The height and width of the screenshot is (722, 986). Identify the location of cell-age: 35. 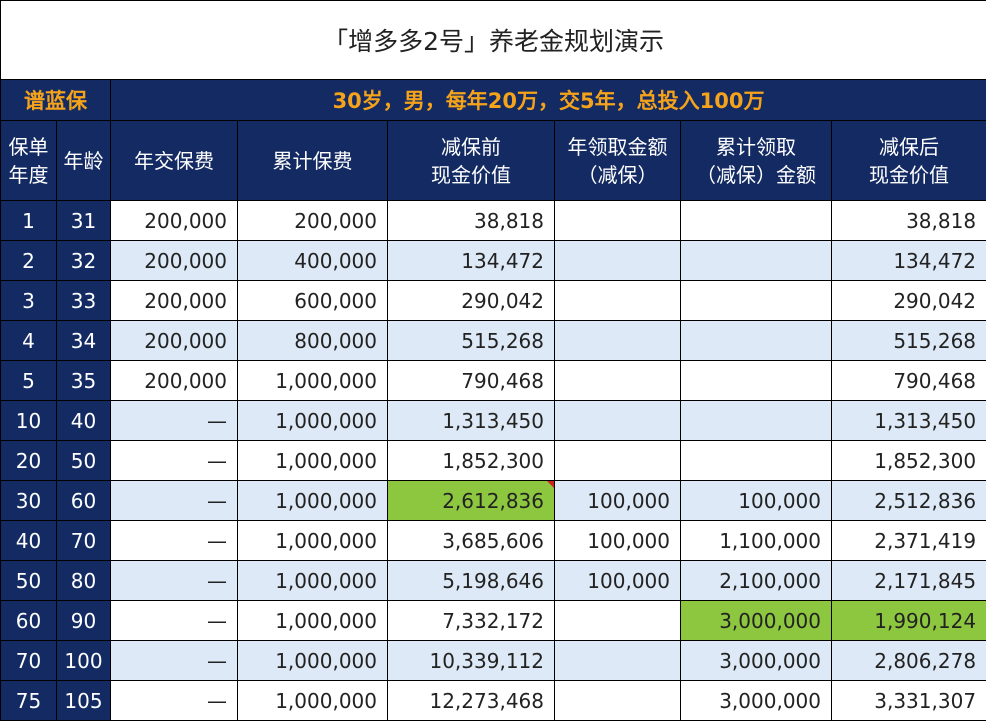
(83, 380).